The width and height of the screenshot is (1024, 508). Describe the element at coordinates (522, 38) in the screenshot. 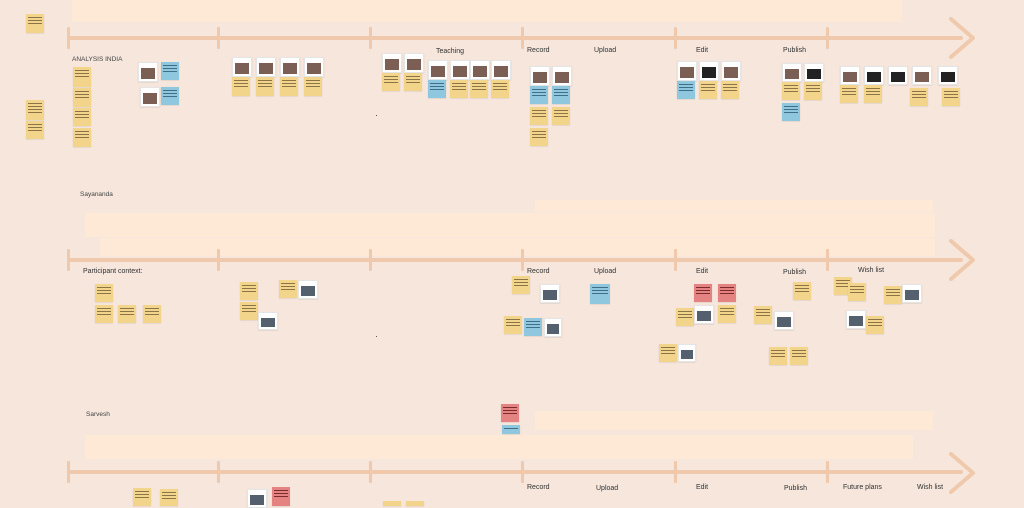

I see `section-1-divider` at that location.